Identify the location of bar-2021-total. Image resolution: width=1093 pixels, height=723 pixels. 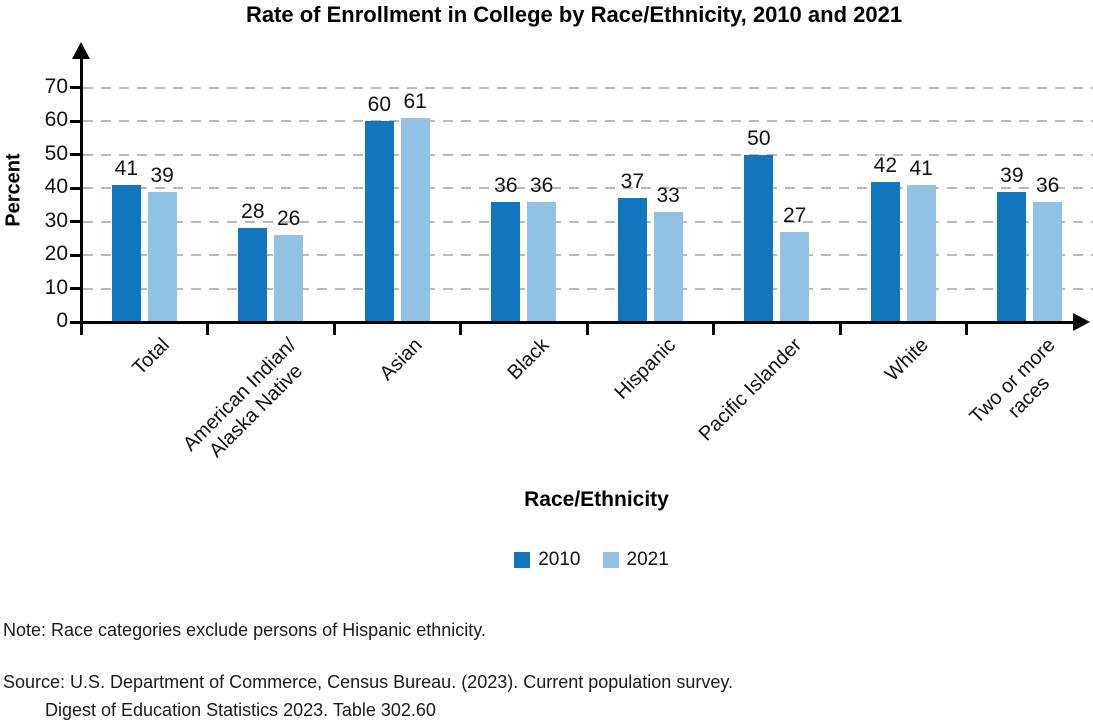
(162, 256).